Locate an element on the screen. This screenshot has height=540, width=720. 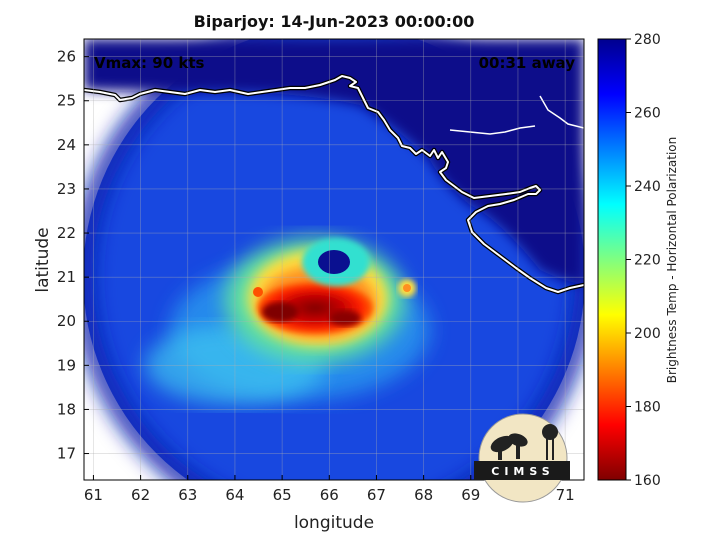
core-minimum-west is located at coordinates (280, 312).